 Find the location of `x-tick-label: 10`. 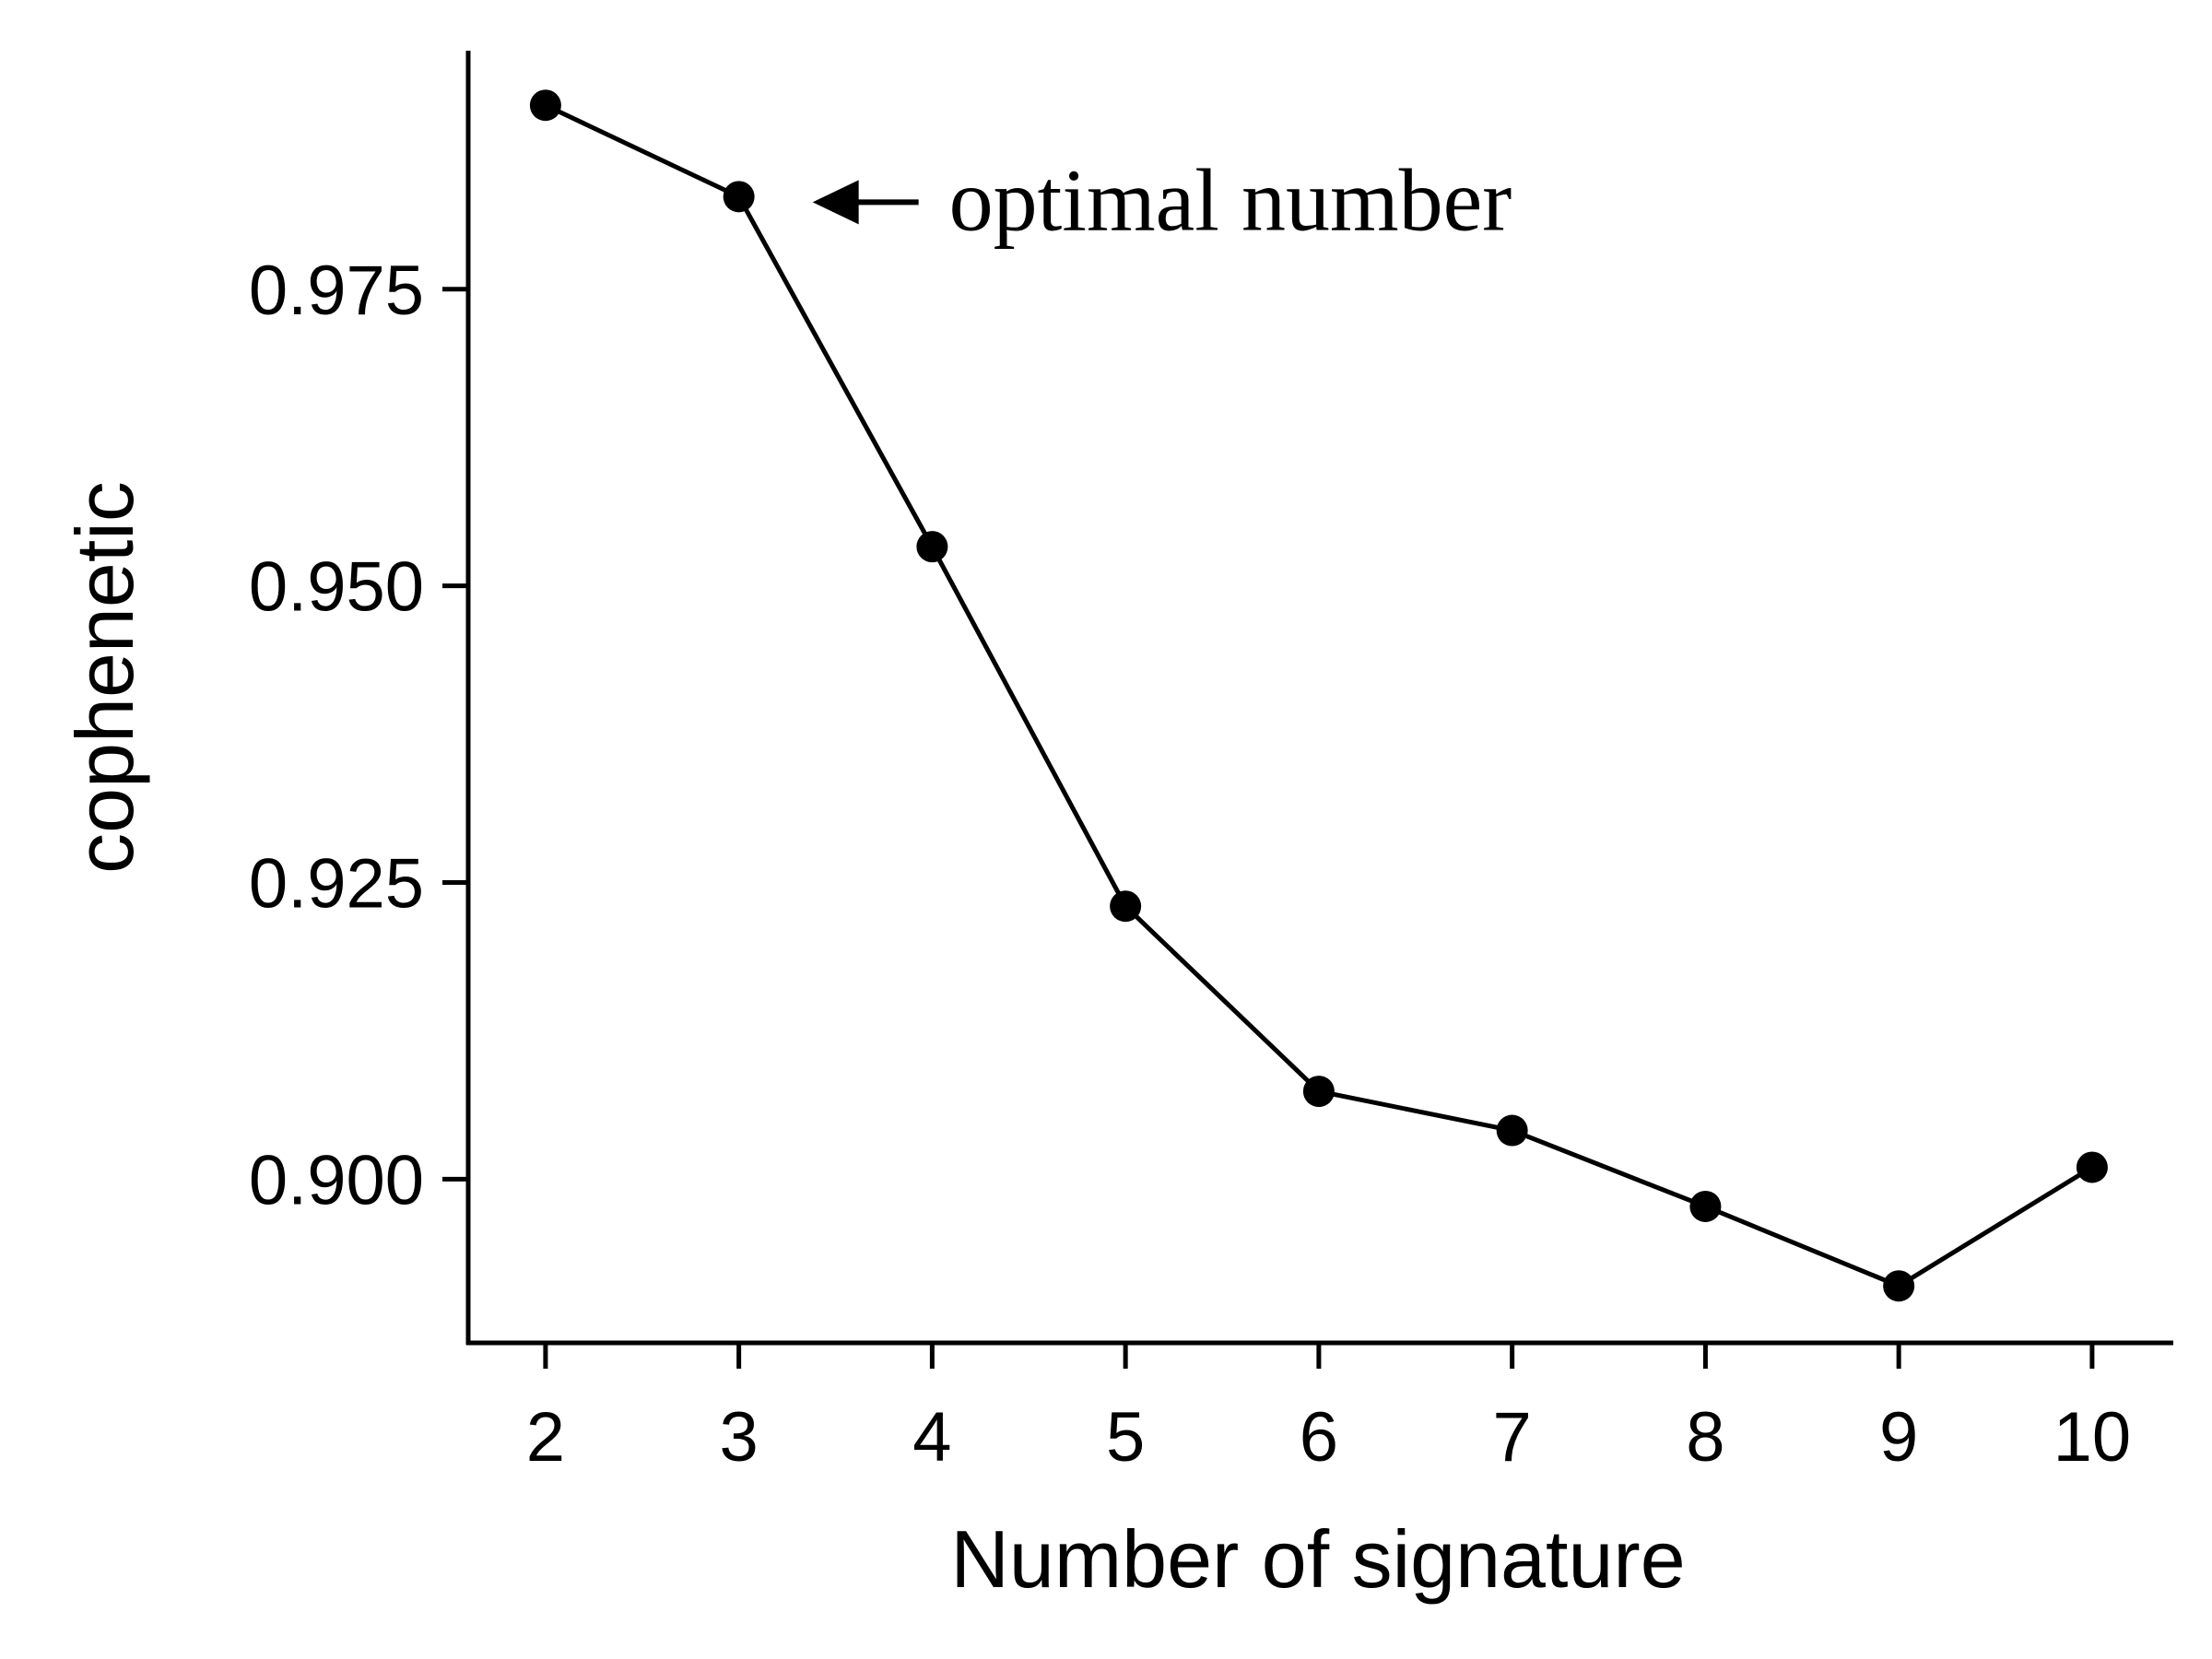

x-tick-label: 10 is located at coordinates (2092, 1437).